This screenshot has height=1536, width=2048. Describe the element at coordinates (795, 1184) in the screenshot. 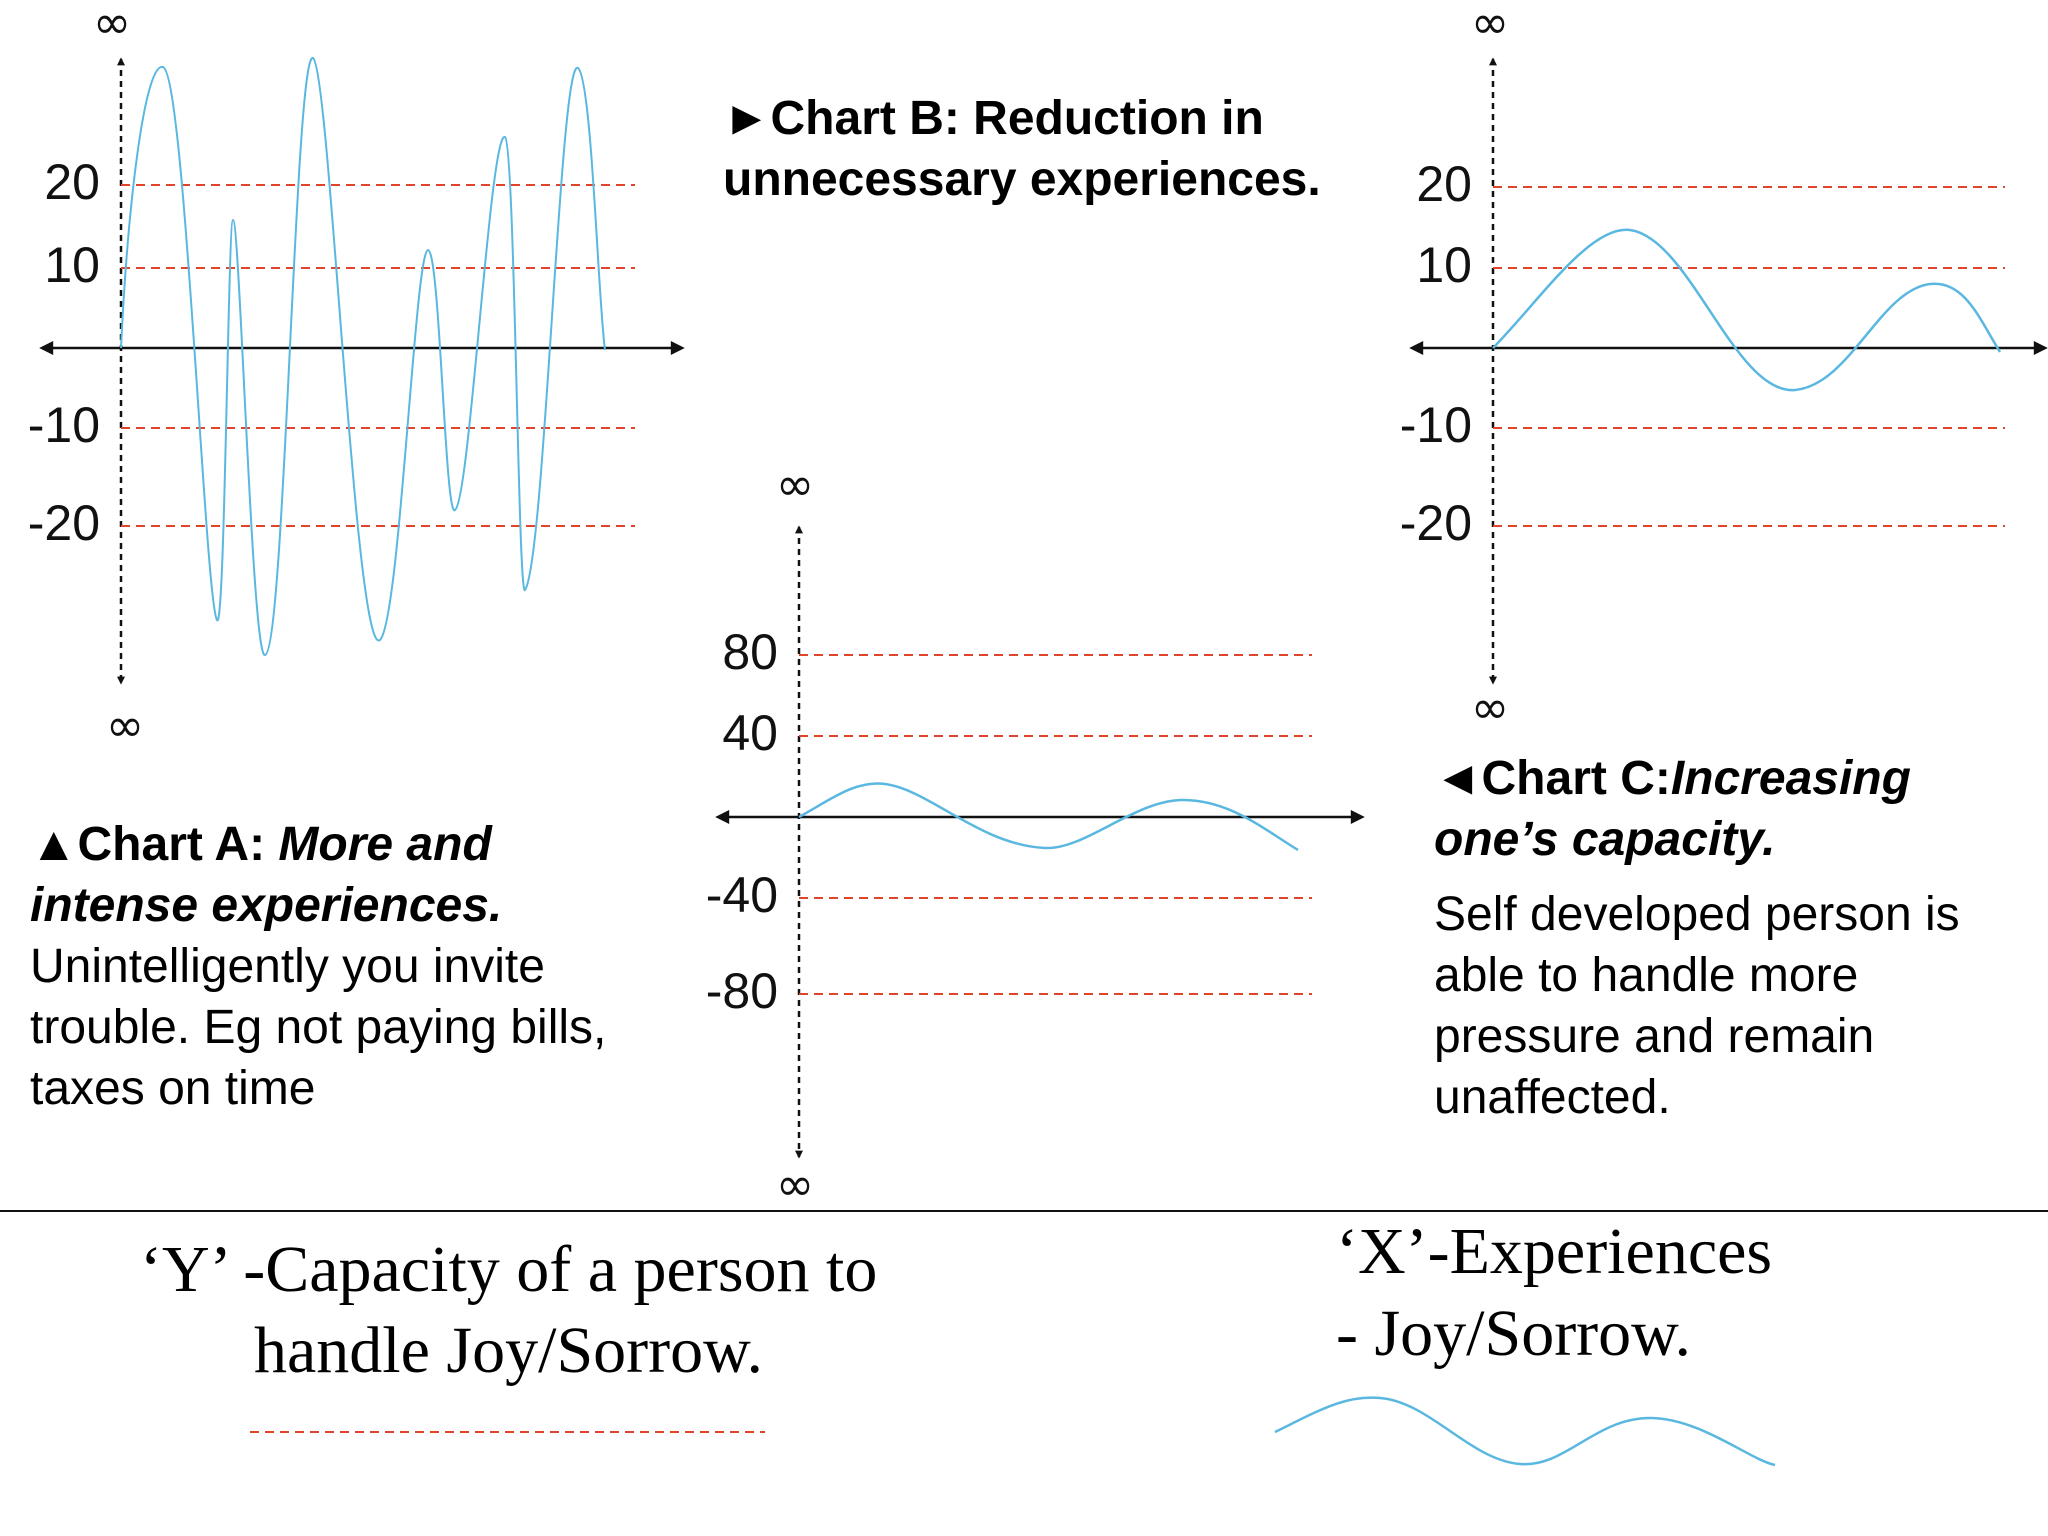

I see `chart-b-infinity-bottom: ∞` at that location.